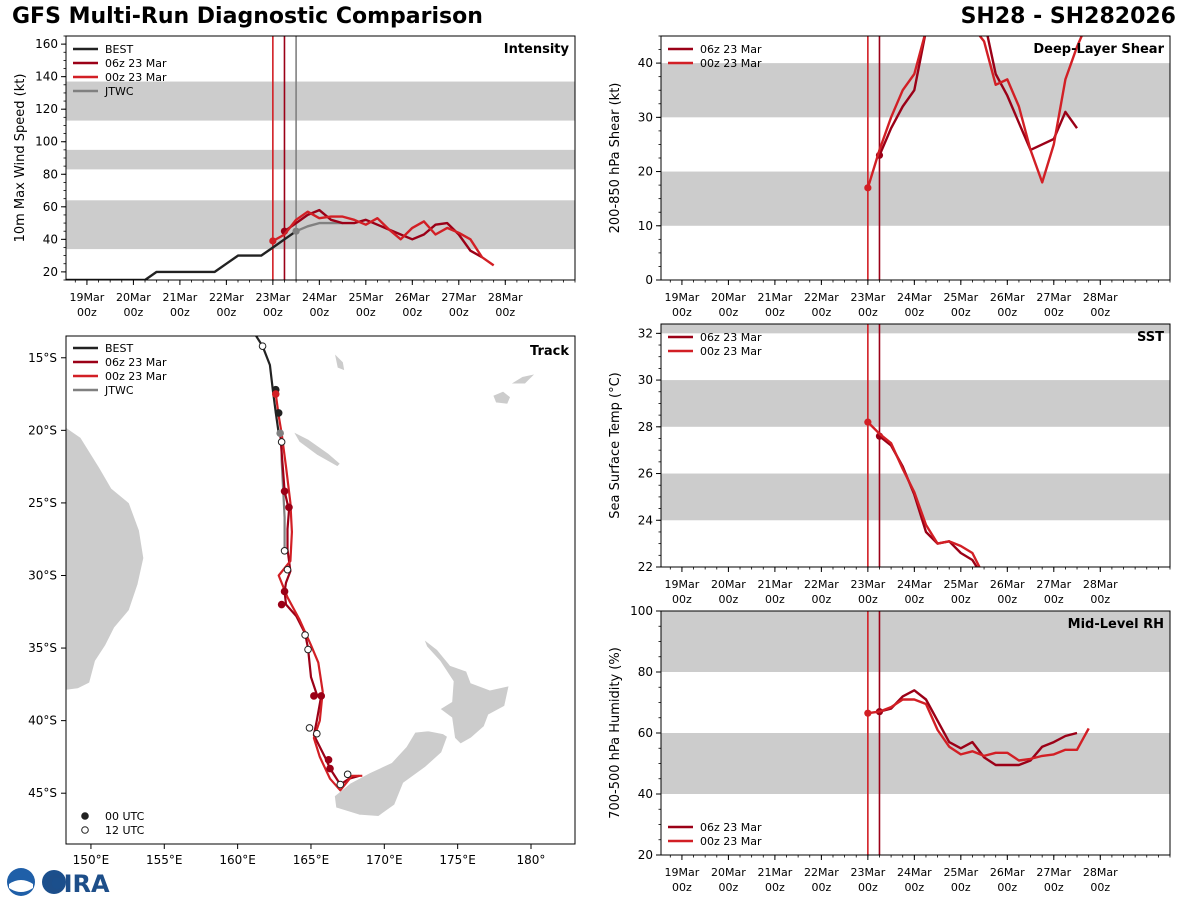 The height and width of the screenshot is (902, 1200). I want to click on australia-land, so click(105, 558).